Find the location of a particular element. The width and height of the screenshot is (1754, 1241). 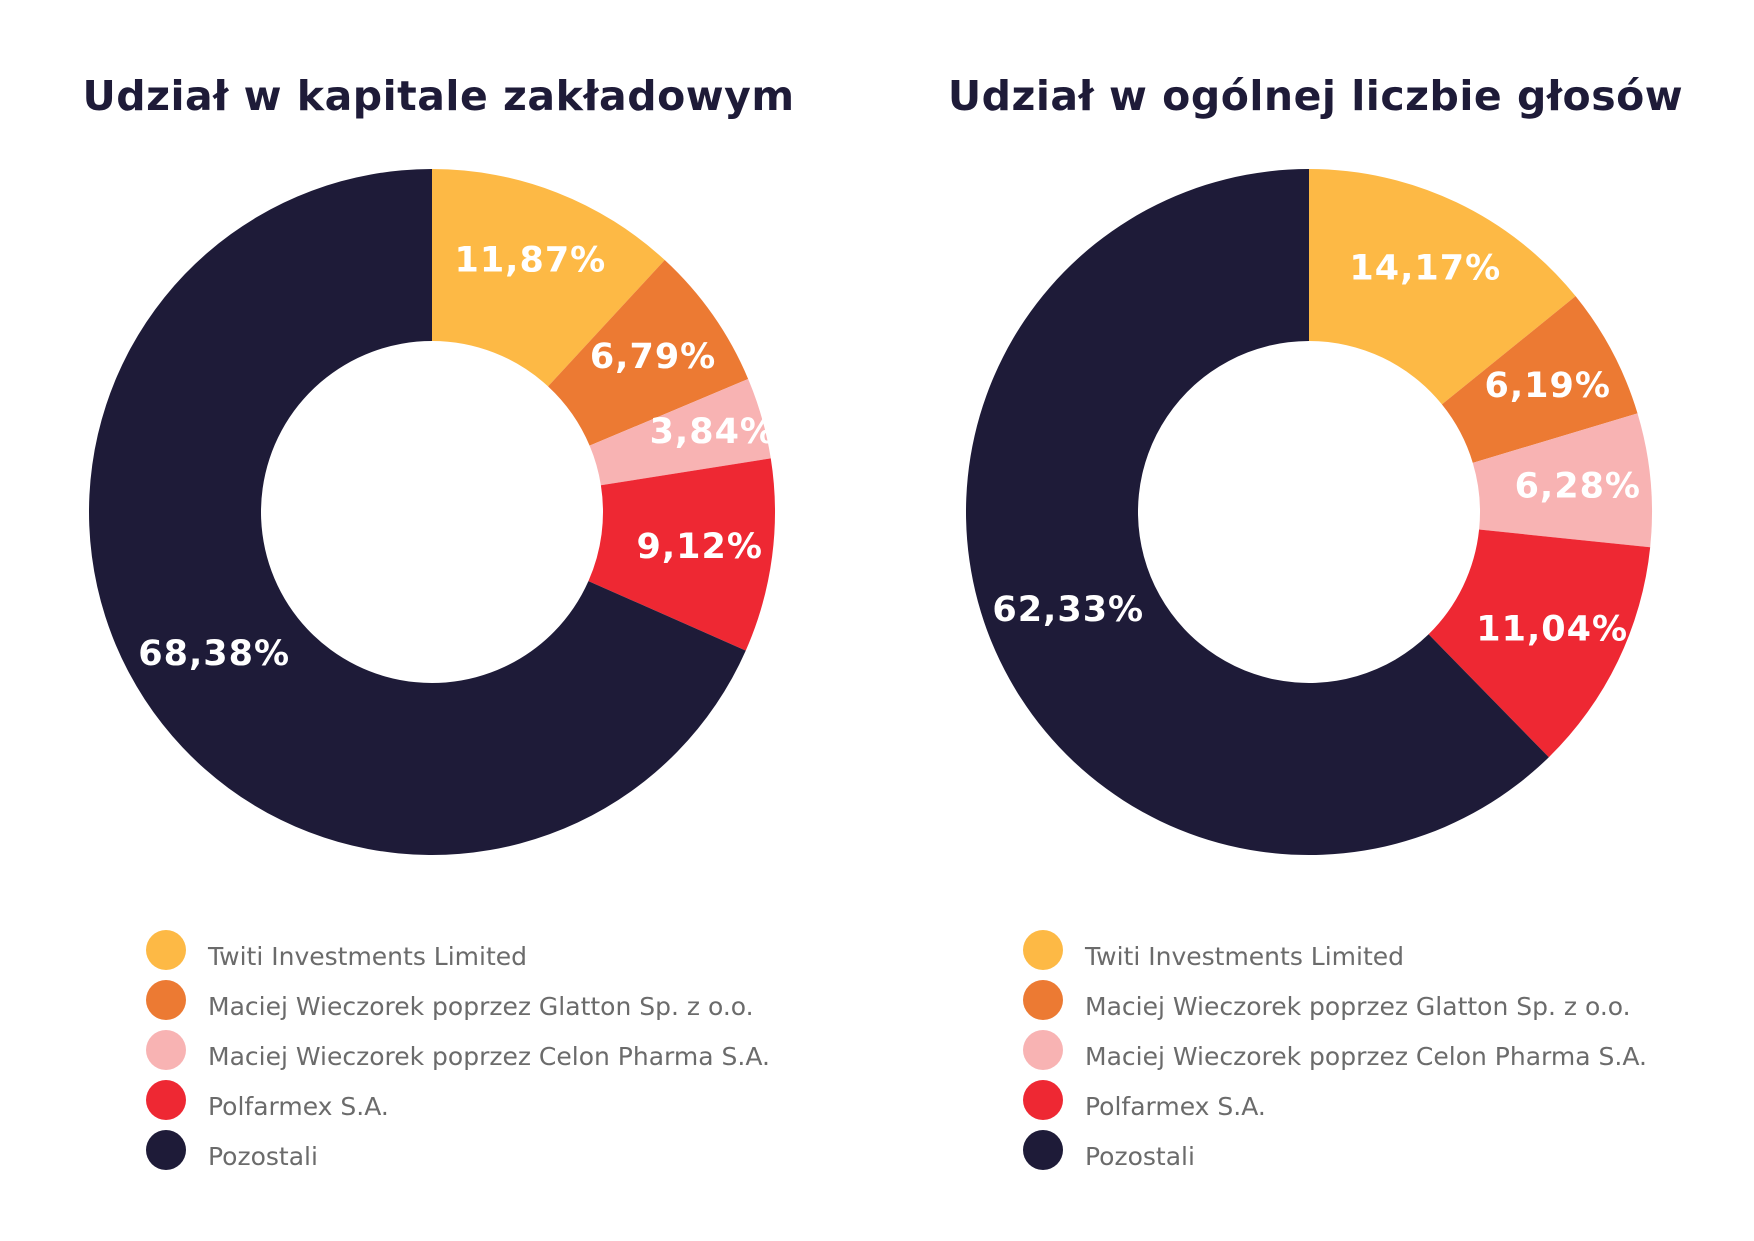

slice-label-polfarmex: 9,12% is located at coordinates (700, 547).